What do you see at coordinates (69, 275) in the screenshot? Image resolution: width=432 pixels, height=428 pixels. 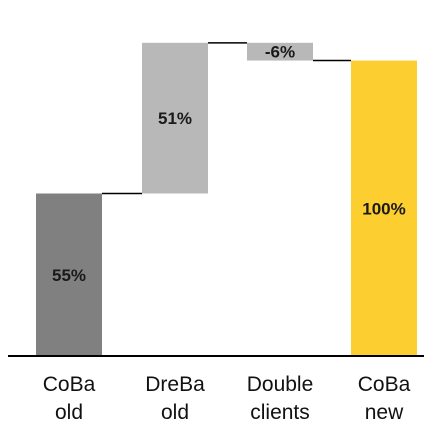 I see `bar-value-label: 55%` at bounding box center [69, 275].